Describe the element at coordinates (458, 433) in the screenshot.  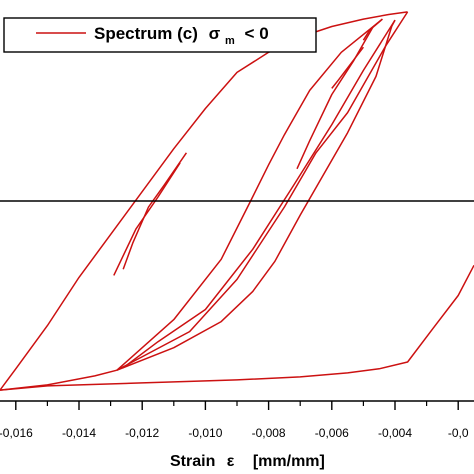
I see `x-tick-label: -0,0` at that location.